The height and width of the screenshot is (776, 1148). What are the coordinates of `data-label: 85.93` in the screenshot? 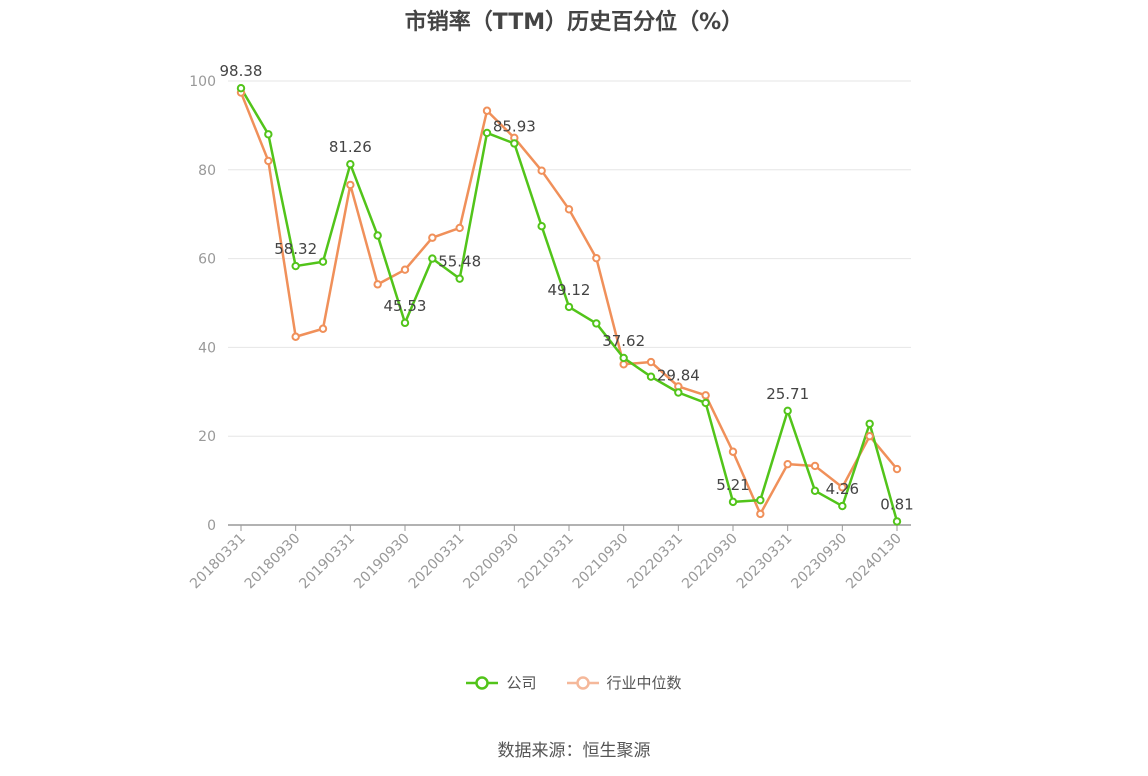 It's located at (514, 126).